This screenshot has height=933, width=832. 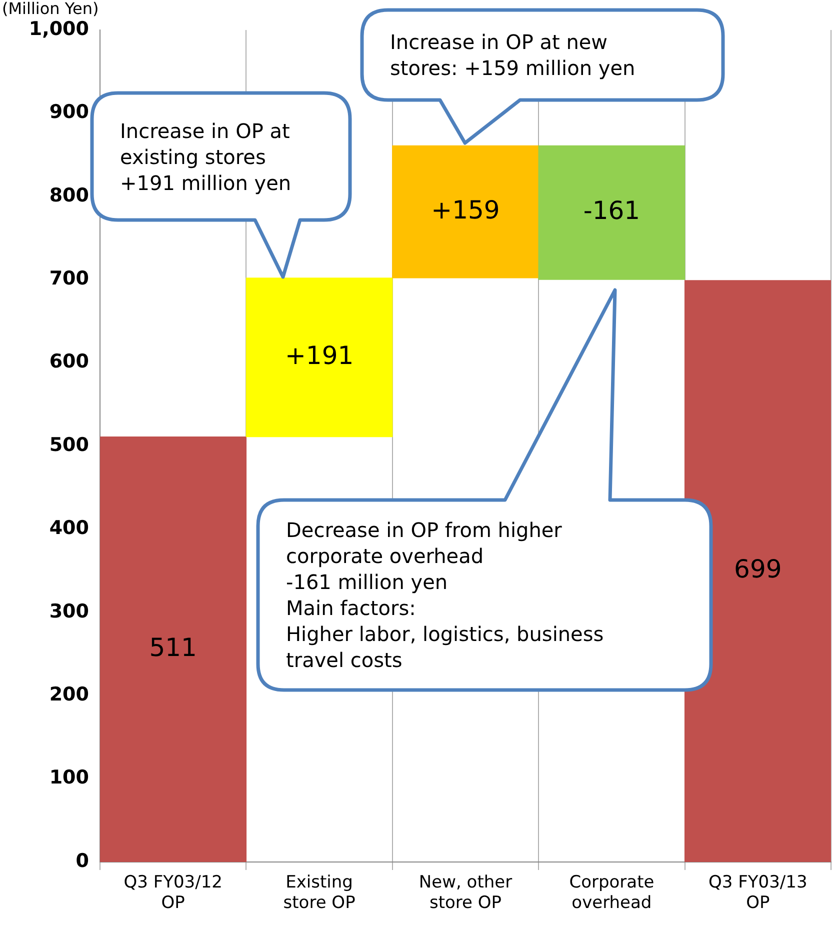 What do you see at coordinates (82, 861) in the screenshot?
I see `y-tick-label: 0` at bounding box center [82, 861].